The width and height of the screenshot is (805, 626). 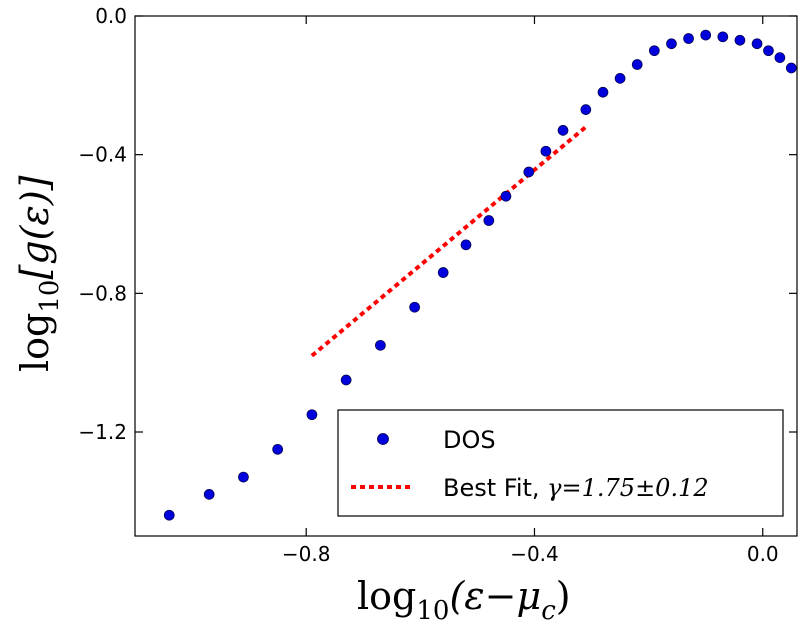 I want to click on legend-fit-math: γ=1.75±0.12, so click(x=627, y=488).